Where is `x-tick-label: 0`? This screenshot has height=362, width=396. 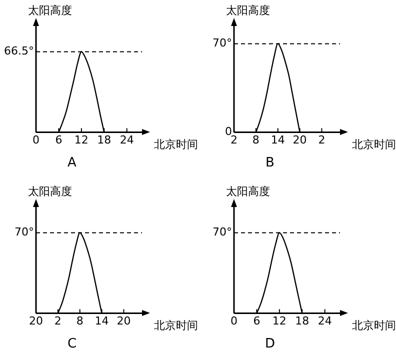
x-tick-label: 0 is located at coordinates (36, 140).